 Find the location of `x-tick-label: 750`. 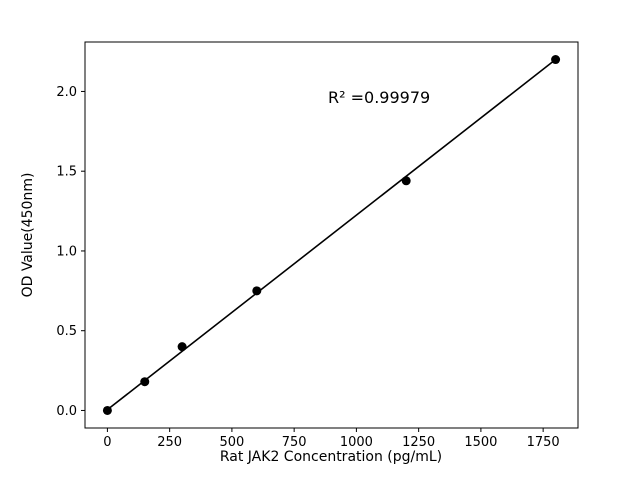

x-tick-label: 750 is located at coordinates (294, 442).